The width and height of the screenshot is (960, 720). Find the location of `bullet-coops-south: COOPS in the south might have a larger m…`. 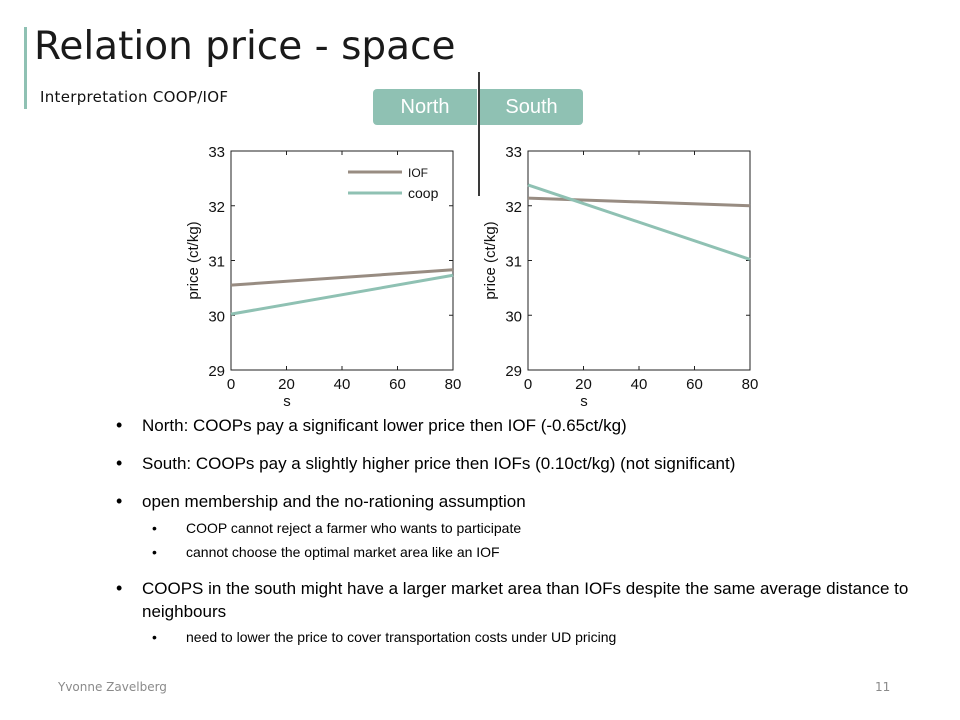

bullet-coops-south: COOPS in the south might have a larger m… is located at coordinates (516, 600).